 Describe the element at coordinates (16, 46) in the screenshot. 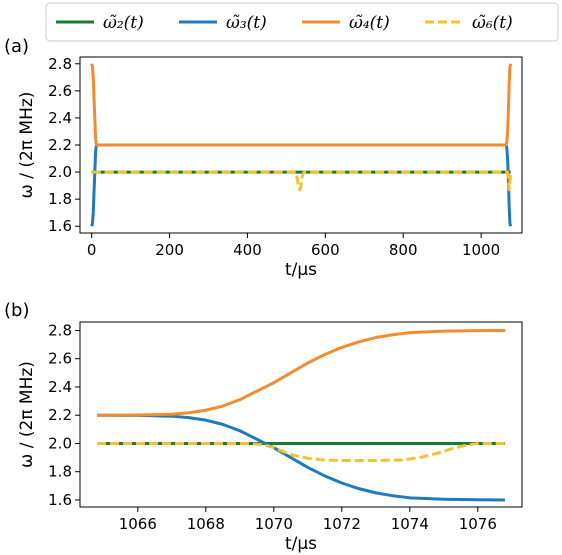

I see `panel-a-label: (a)` at that location.